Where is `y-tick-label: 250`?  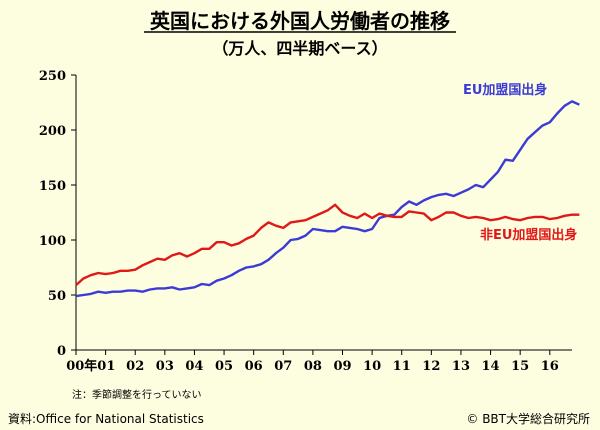
y-tick-label: 250 is located at coordinates (52, 76).